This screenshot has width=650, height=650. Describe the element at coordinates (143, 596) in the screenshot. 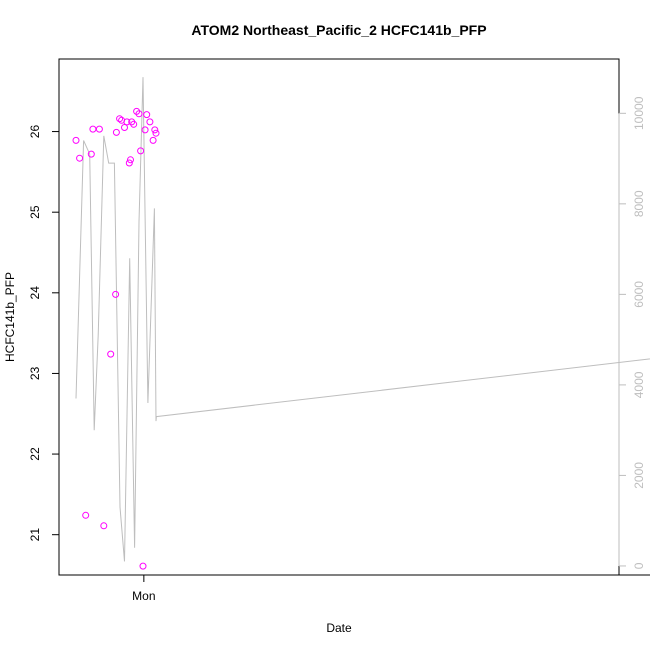

I see `x-tick-label: Mon` at that location.